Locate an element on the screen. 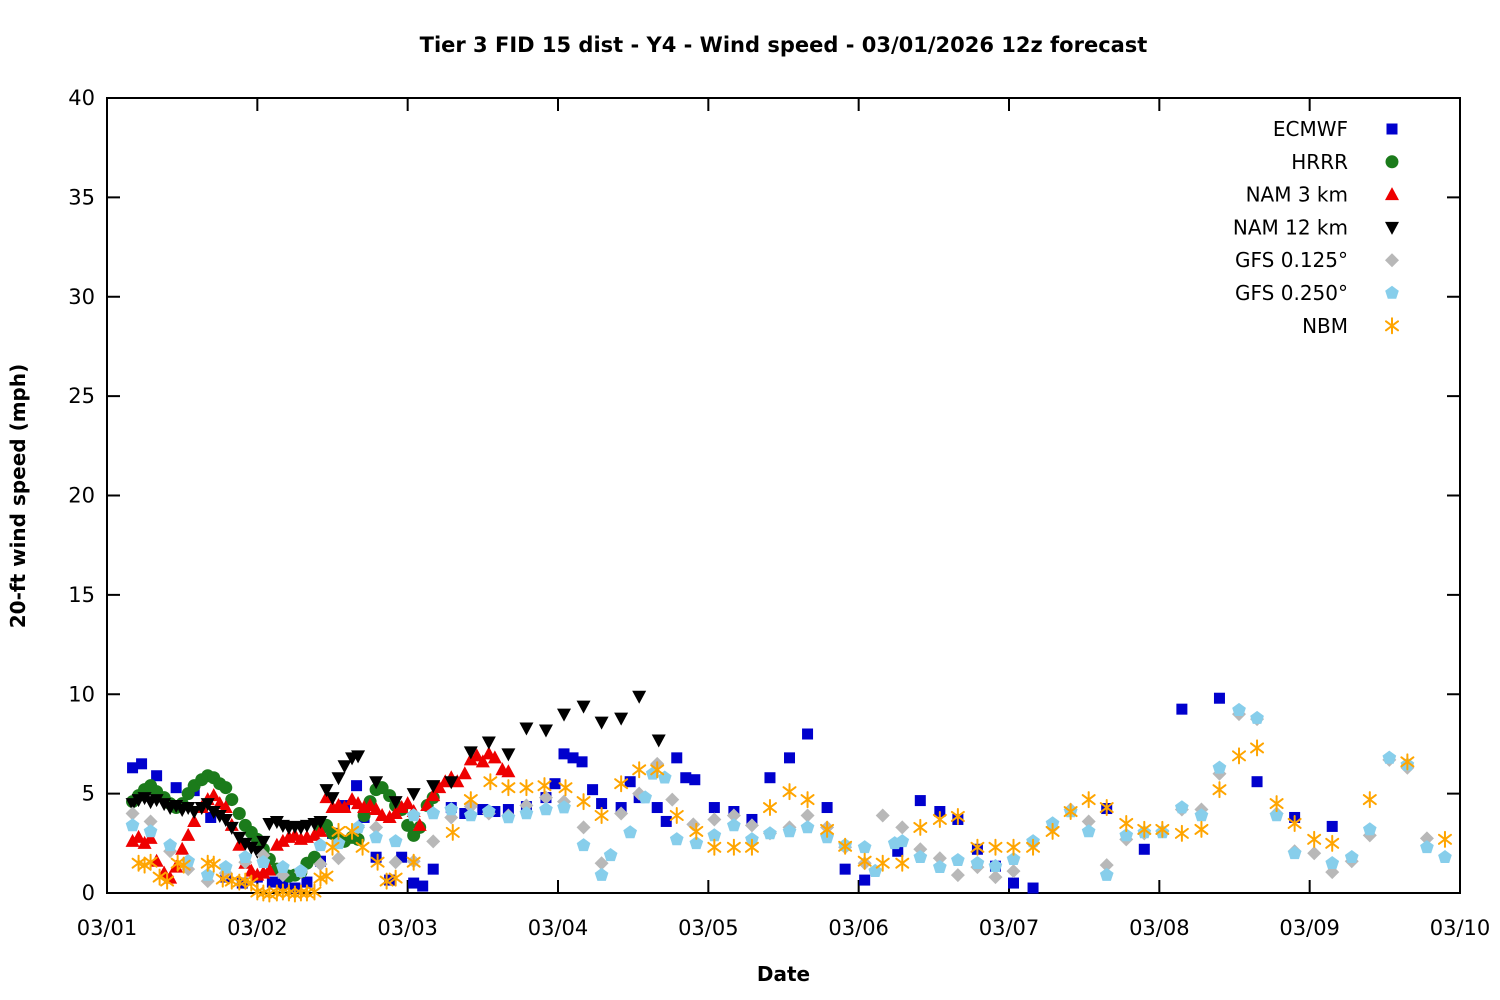 The width and height of the screenshot is (1500, 1000). legend-label: ECMWF is located at coordinates (1310, 129).